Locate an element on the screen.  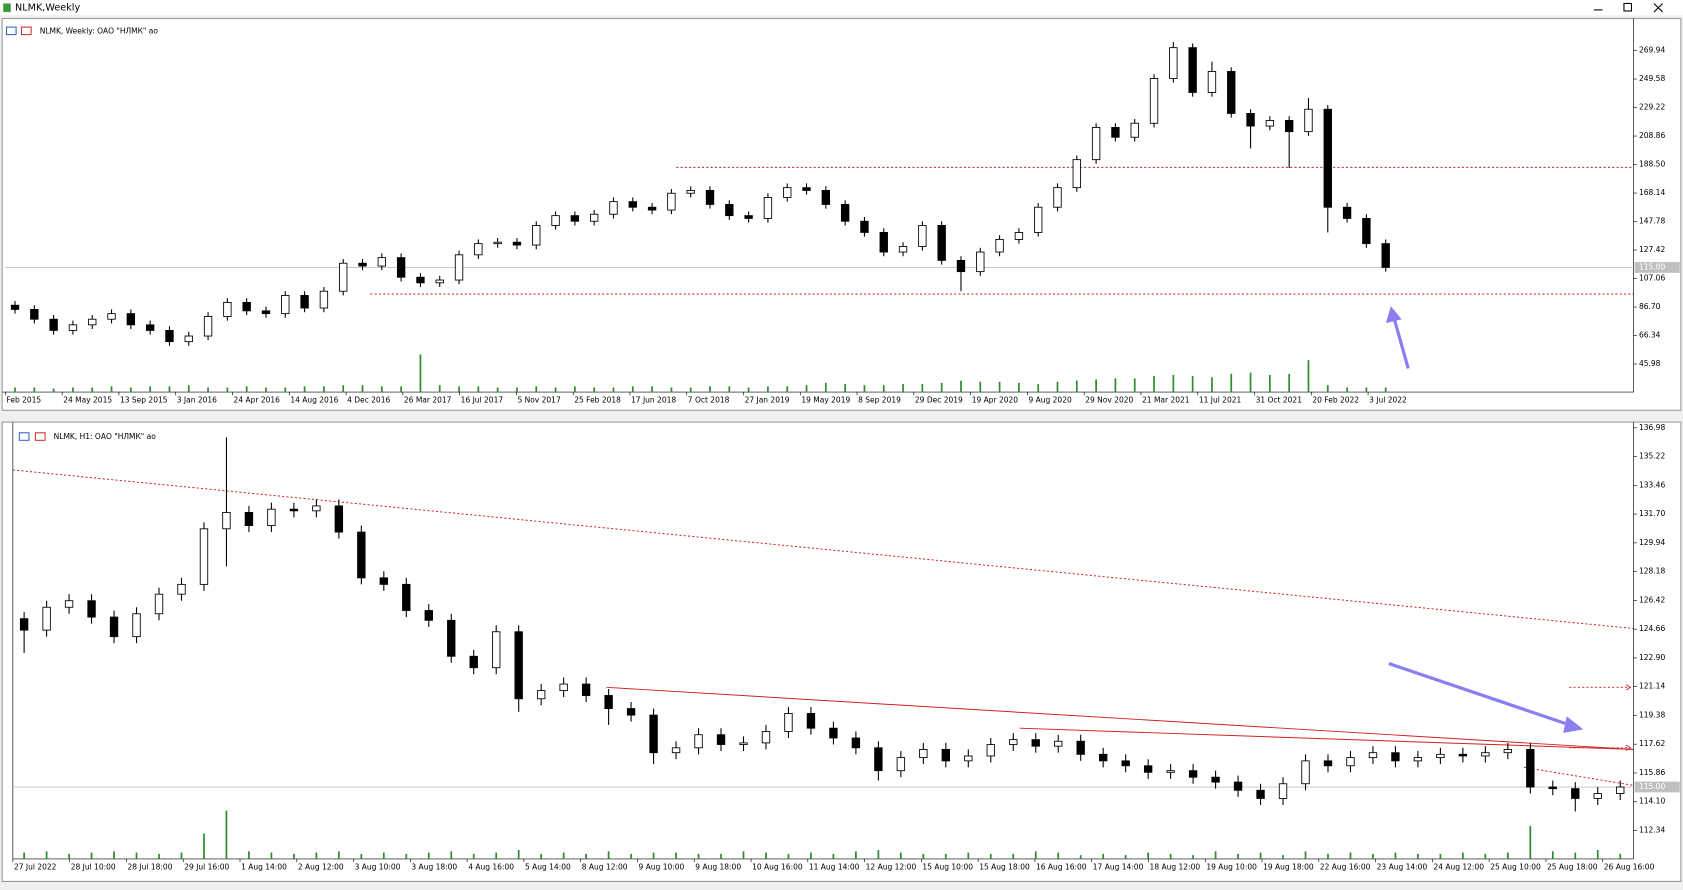
minimize-button is located at coordinates (1598, 8).